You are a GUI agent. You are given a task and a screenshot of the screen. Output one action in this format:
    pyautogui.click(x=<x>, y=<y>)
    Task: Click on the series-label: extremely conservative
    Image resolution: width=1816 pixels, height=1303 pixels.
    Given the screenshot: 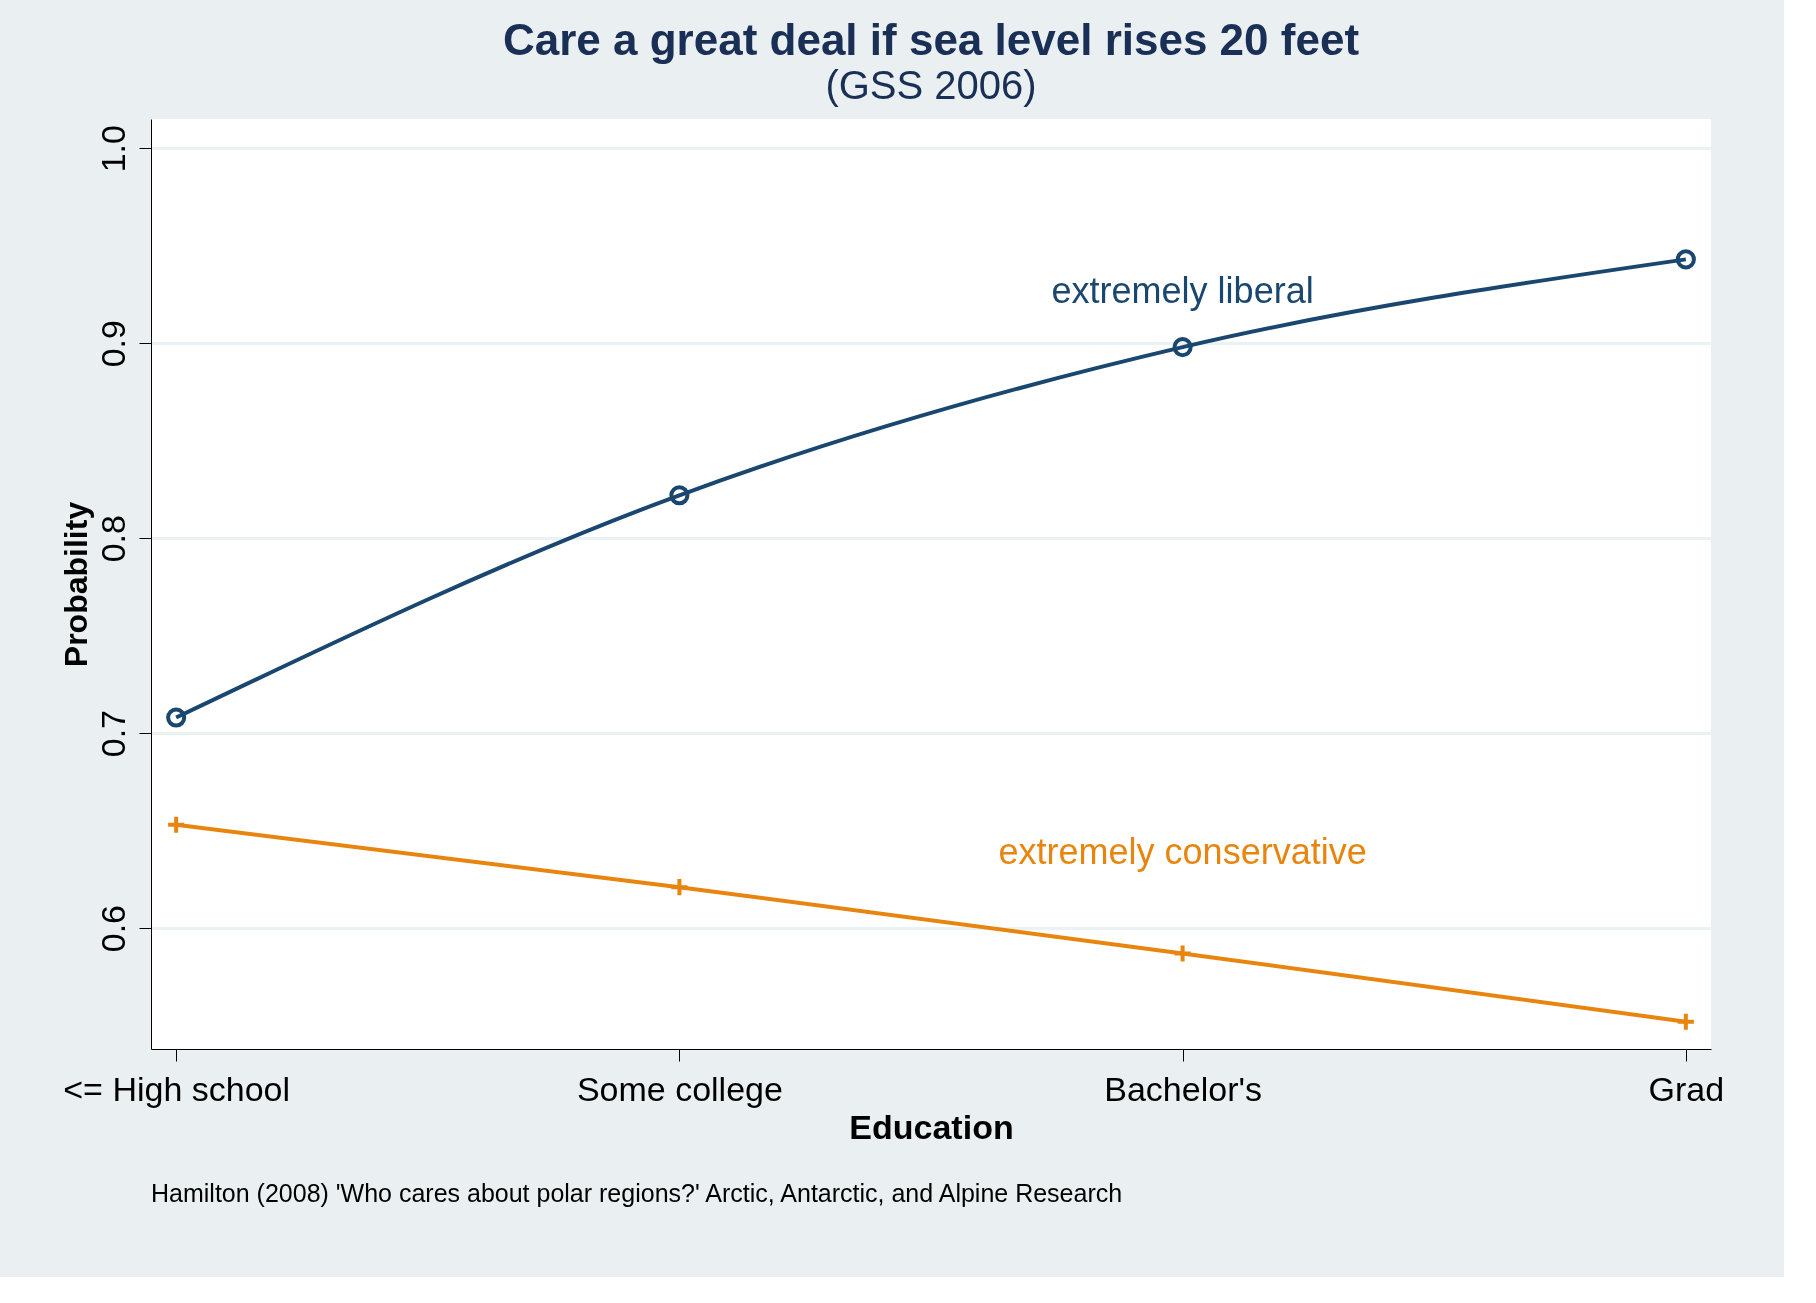 What is the action you would take?
    pyautogui.click(x=1182, y=852)
    